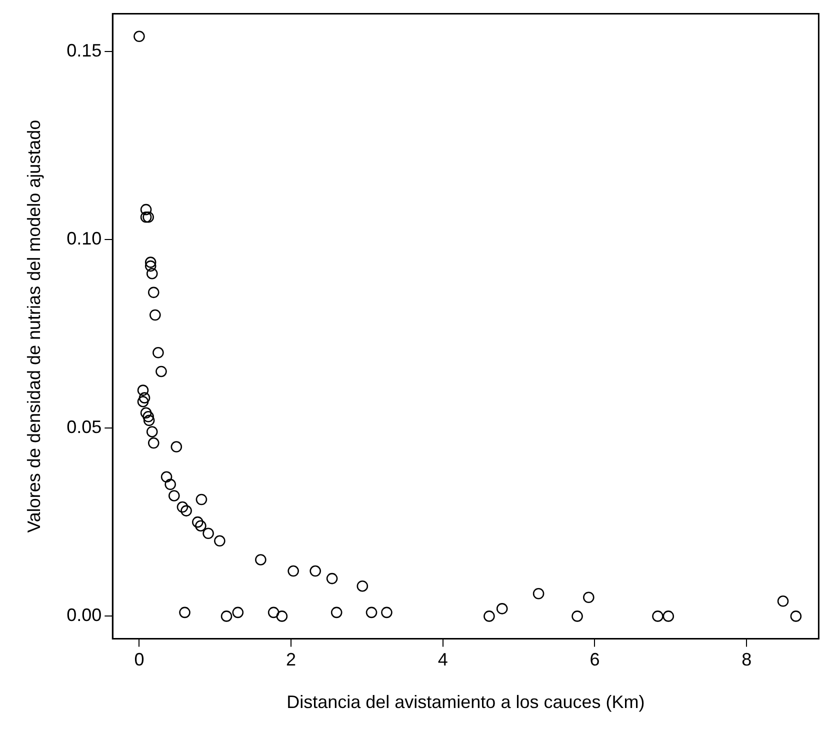 This screenshot has height=746, width=825. Describe the element at coordinates (84, 426) in the screenshot. I see `y-tick-label: 0.05` at that location.